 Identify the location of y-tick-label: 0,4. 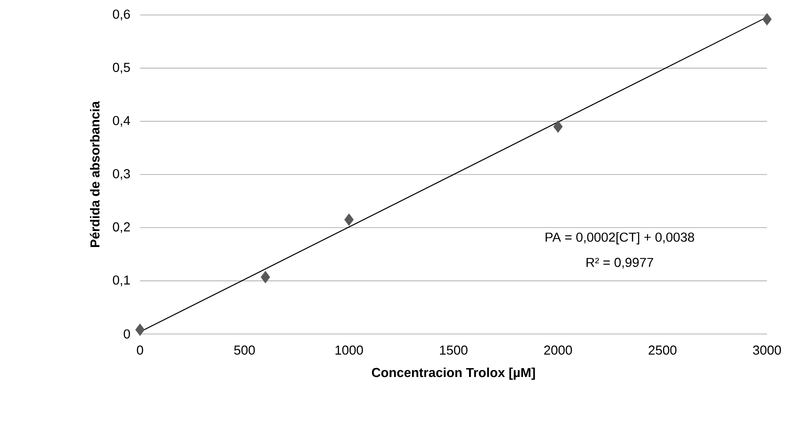
(121, 121).